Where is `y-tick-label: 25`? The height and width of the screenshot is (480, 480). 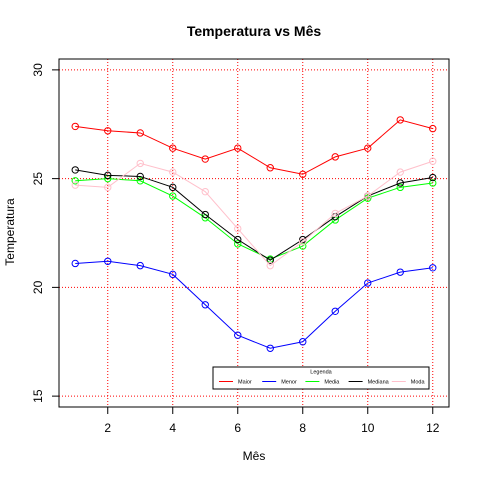 y-tick-label: 25 is located at coordinates (38, 179).